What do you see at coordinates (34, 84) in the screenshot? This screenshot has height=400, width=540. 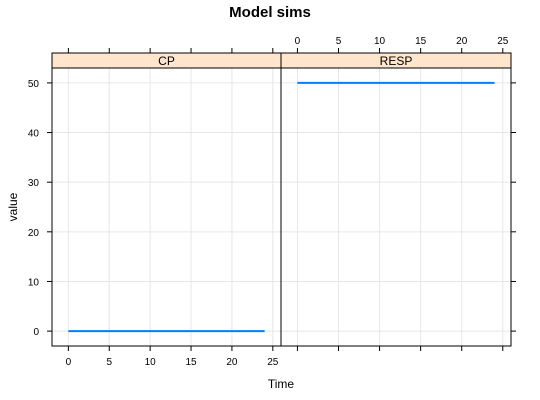 I see `y-tick-label: 50` at bounding box center [34, 84].